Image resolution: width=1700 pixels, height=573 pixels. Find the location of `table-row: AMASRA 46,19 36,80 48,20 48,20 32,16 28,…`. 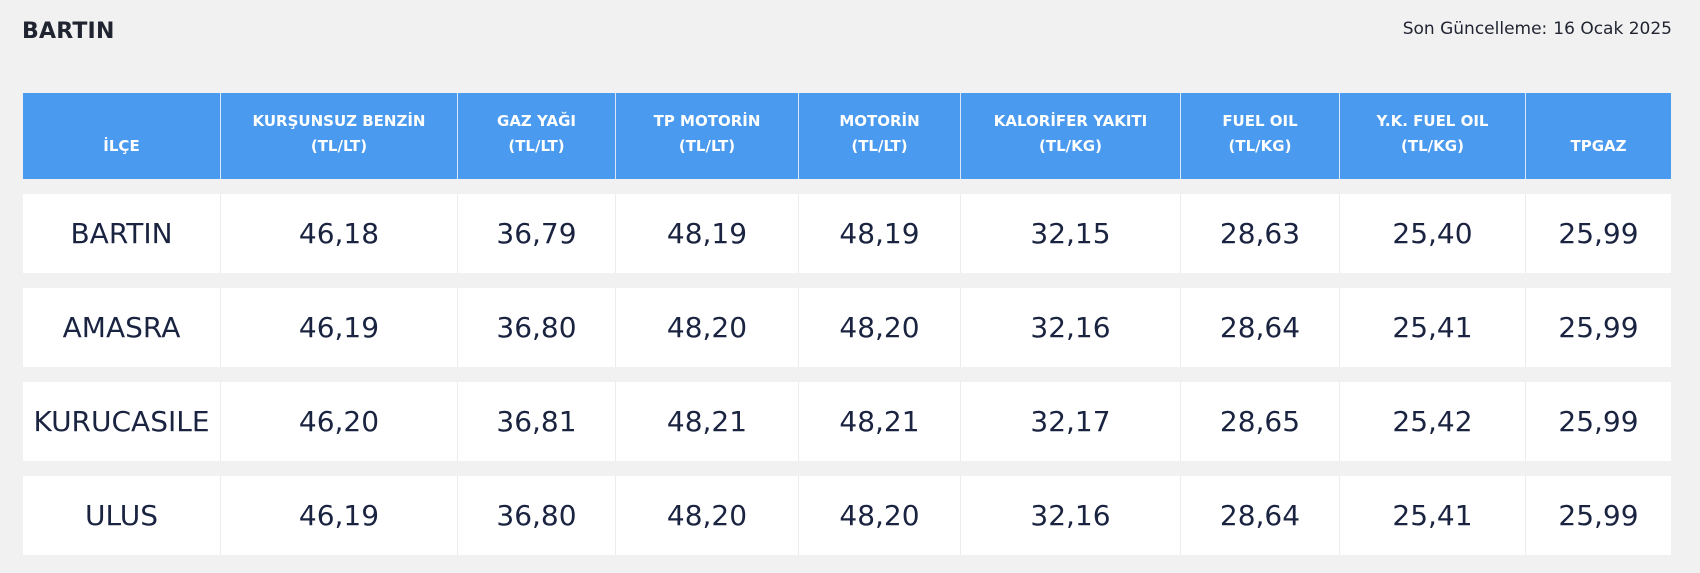

table-row: AMASRA 46,19 36,80 48,20 48,20 32,16 28,… is located at coordinates (847, 327).